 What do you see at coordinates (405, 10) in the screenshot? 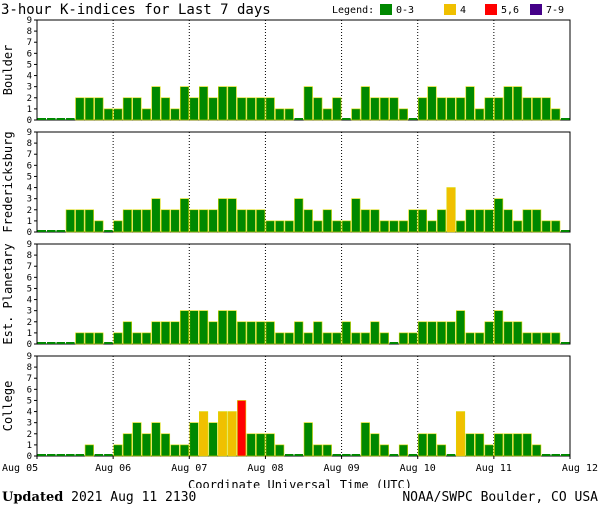
I see `legend-entry: 0-3` at bounding box center [405, 10].